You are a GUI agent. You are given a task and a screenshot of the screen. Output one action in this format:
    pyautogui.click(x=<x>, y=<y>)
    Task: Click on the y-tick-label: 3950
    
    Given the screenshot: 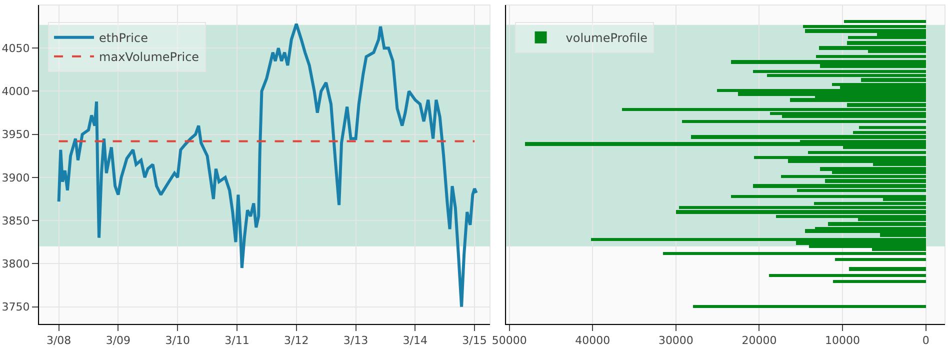 What is the action you would take?
    pyautogui.click(x=16, y=135)
    